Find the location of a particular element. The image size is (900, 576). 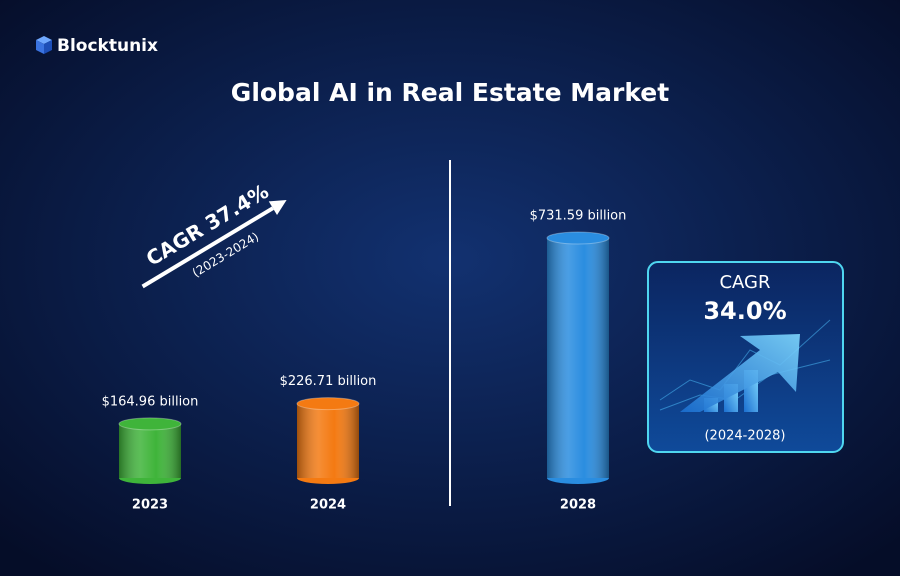

value-label: $731.59 billion is located at coordinates (578, 216).